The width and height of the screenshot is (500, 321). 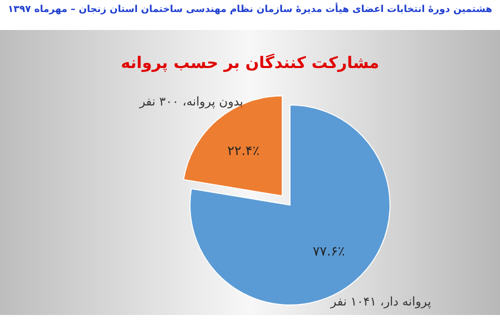 What do you see at coordinates (191, 101) in the screenshot?
I see `slice-label: بدون پروانه، ۳۰۰ نفر` at bounding box center [191, 101].